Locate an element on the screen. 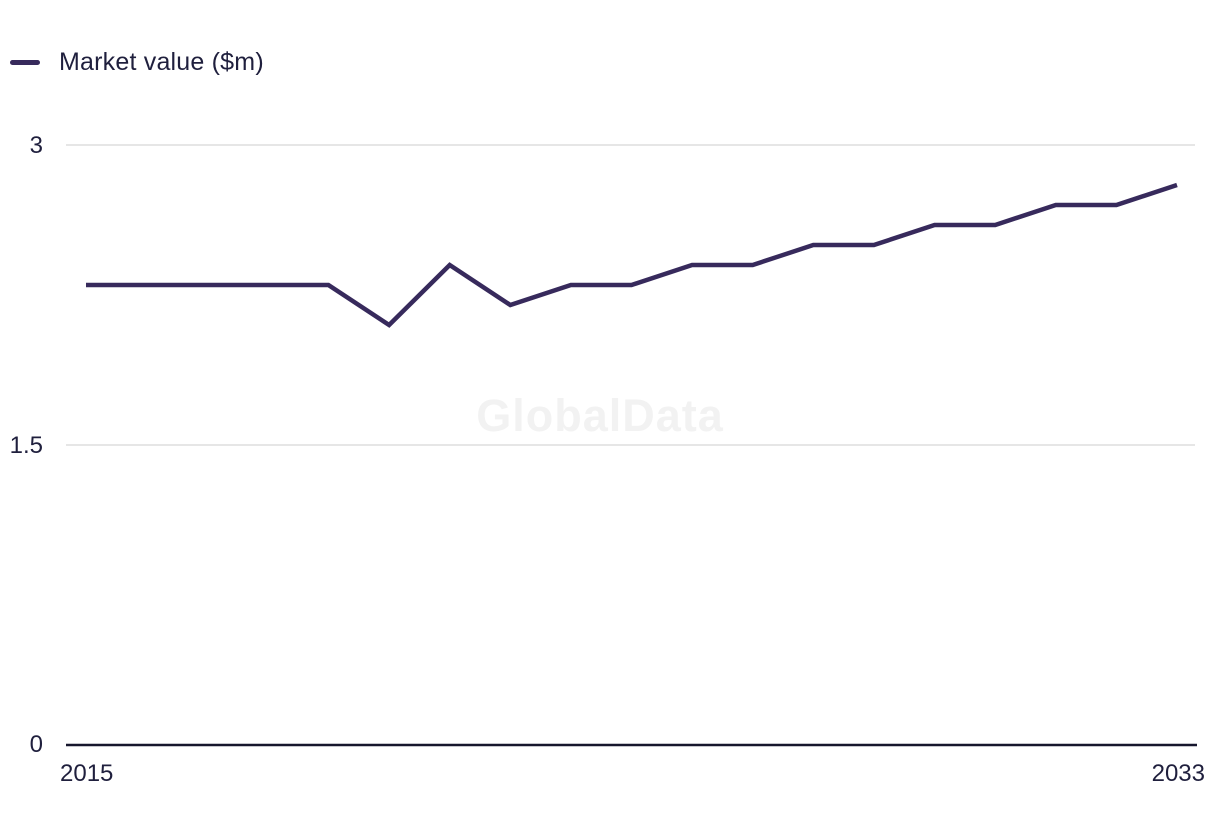 Image resolution: width=1220 pixels, height=836 pixels. y-axis-tick-0: 0 is located at coordinates (36, 744).